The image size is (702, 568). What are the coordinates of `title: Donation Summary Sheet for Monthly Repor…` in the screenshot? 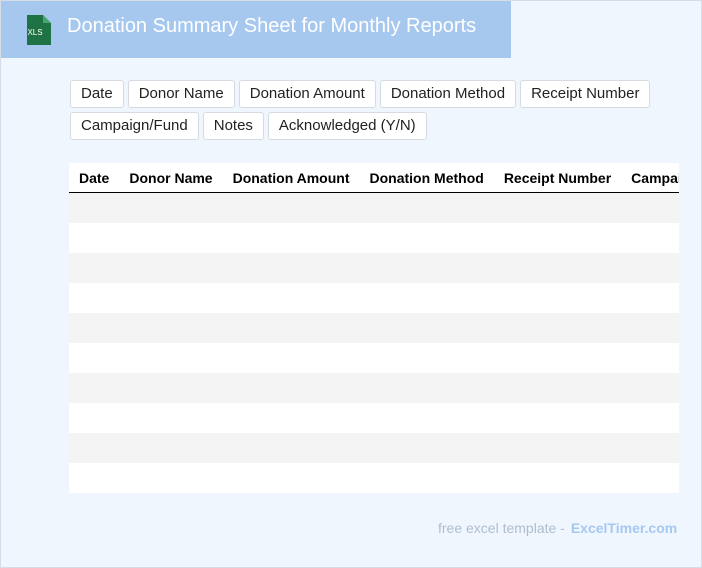 It's located at (272, 26).